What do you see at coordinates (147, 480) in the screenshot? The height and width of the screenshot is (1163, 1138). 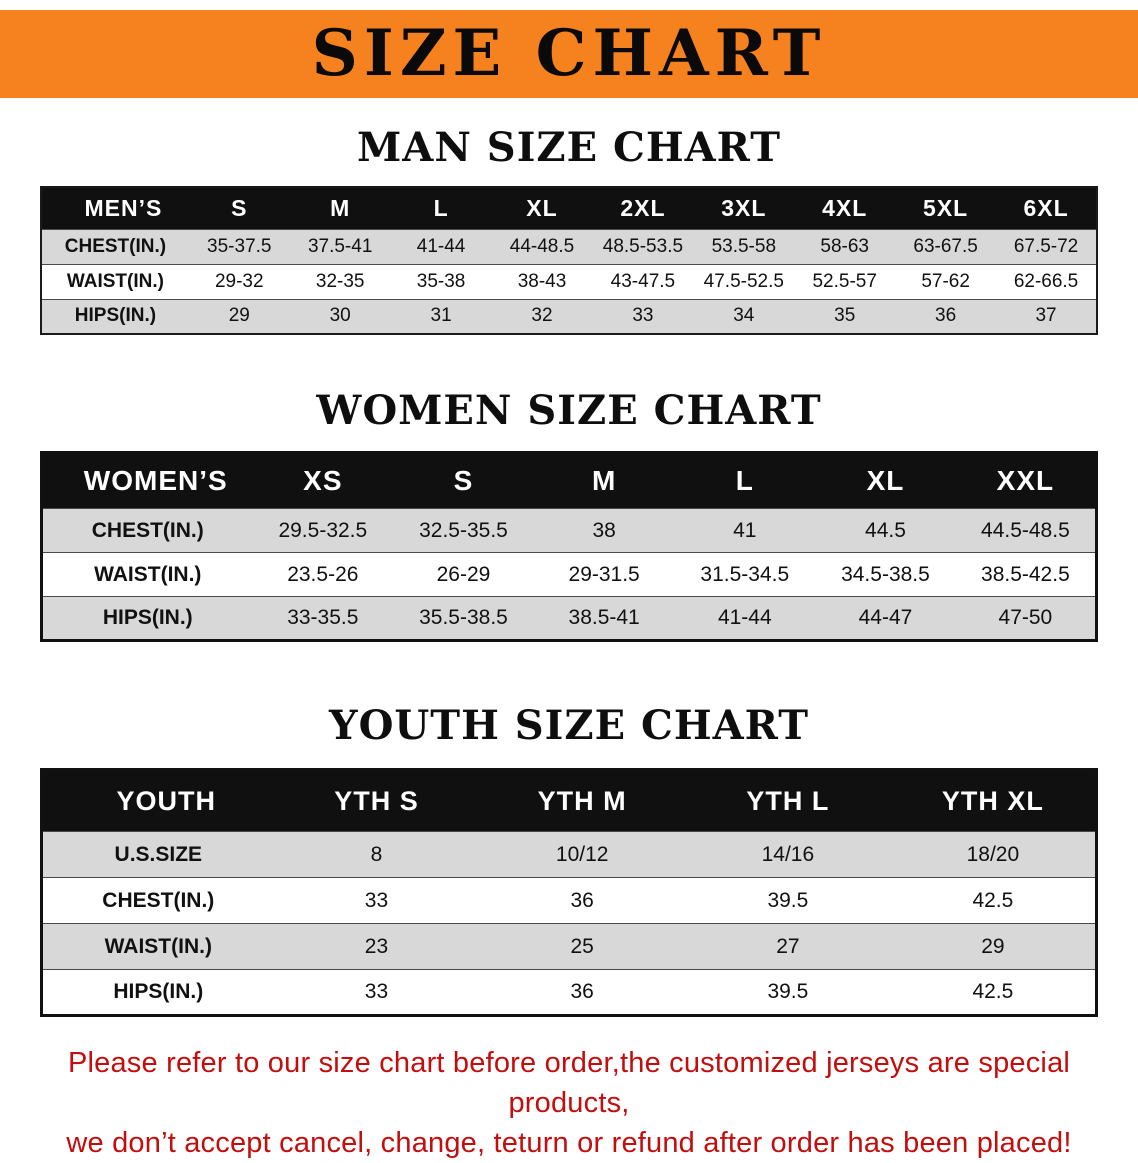 I see `table-corner-label: WOMEN’S` at bounding box center [147, 480].